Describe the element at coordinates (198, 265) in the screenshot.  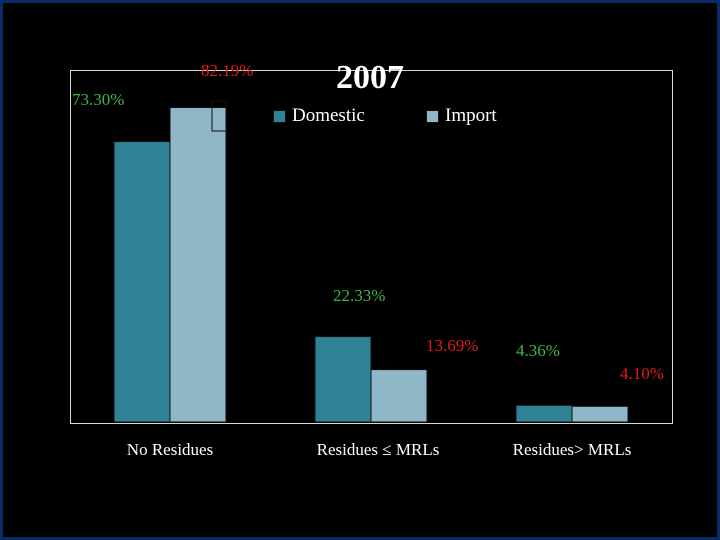
I see `bar-import-no-residues` at that location.